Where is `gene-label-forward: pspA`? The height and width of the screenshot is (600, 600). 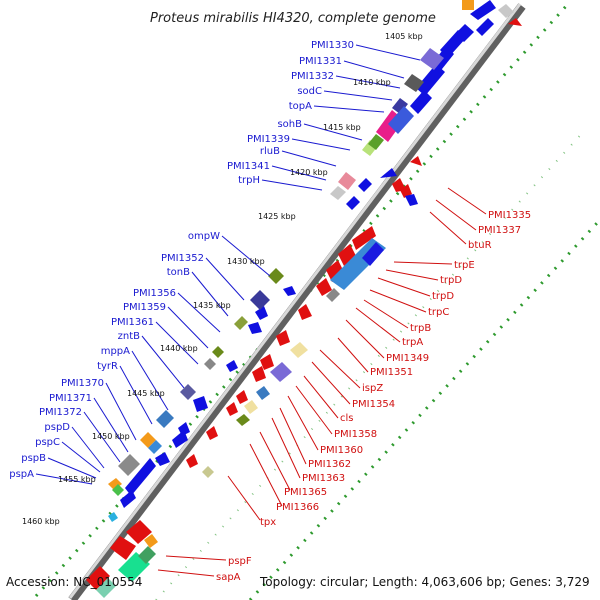 gene-label-forward: pspA is located at coordinates (21, 474).